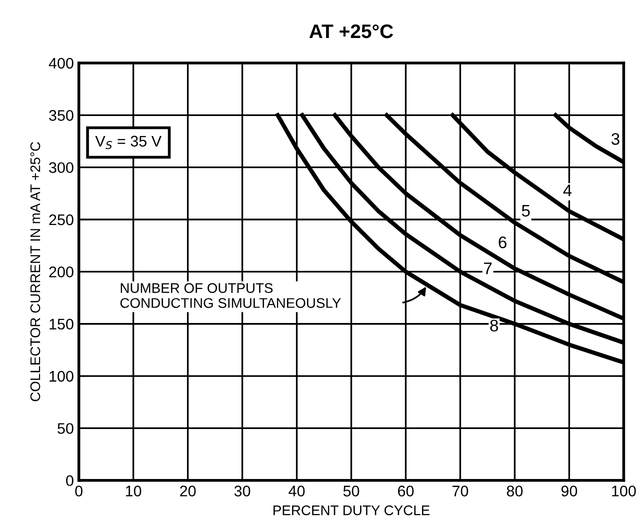 The height and width of the screenshot is (525, 641). Describe the element at coordinates (242, 491) in the screenshot. I see `x-tick-label: 30` at that location.